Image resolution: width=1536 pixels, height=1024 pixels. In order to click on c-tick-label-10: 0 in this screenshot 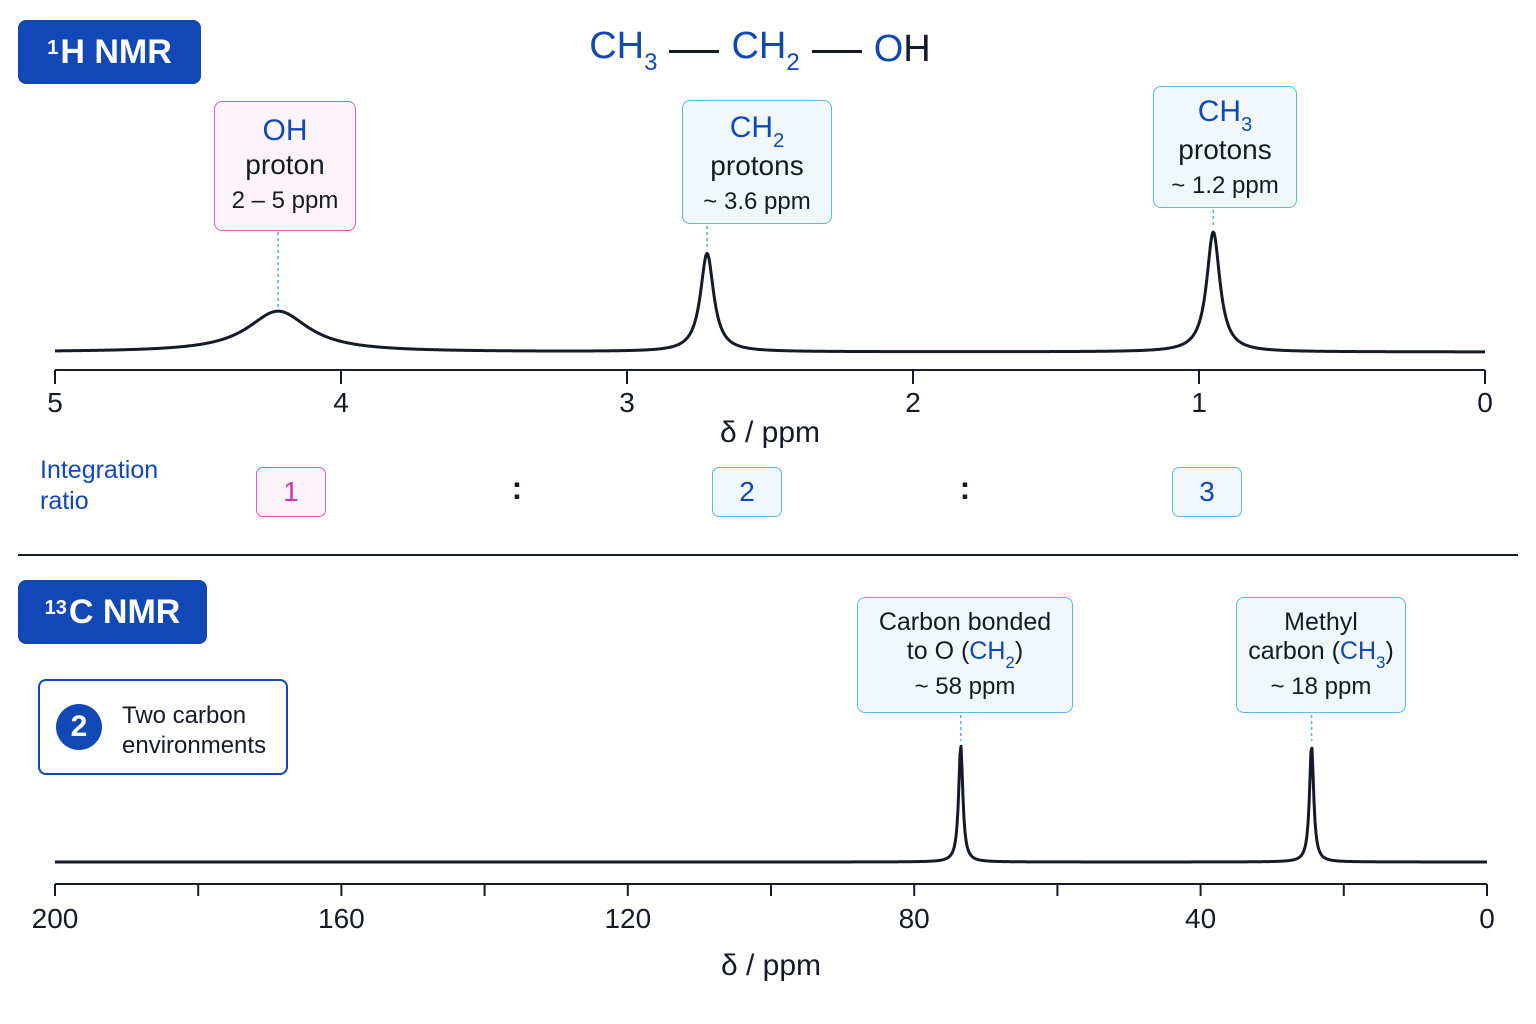, I will do `click(1487, 918)`.